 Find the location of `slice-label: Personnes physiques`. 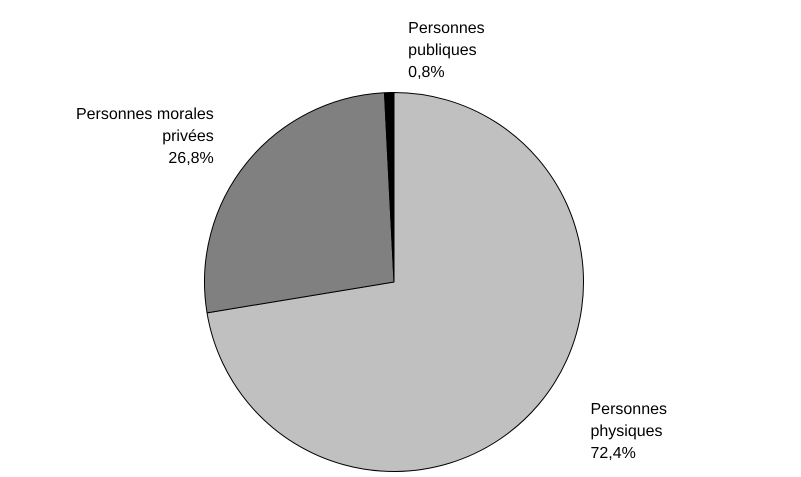

slice-label: Personnes physiques is located at coordinates (629, 420).